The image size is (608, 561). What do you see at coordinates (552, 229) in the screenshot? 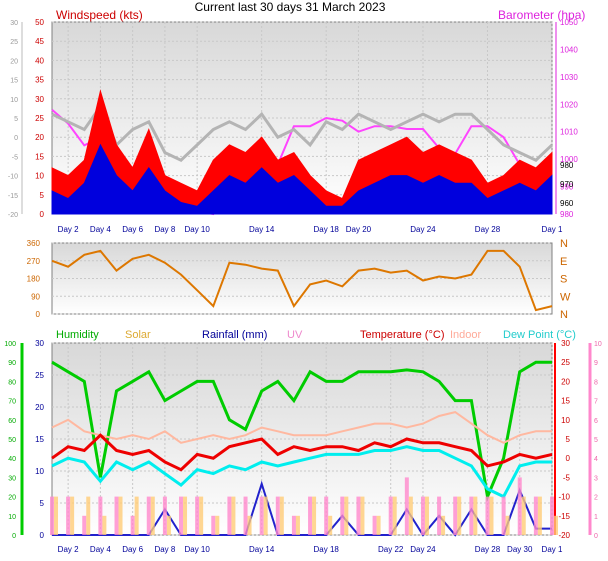
I see `wind-xtick-10: Day 1` at bounding box center [552, 229].